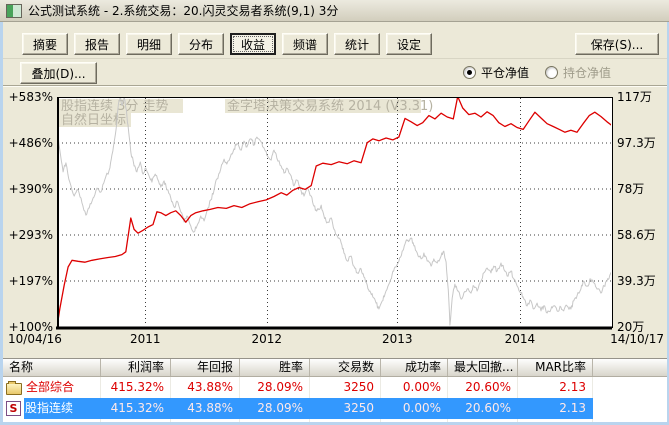 The width and height of the screenshot is (669, 425). I want to click on toolbar-divider, so click(335, 86).